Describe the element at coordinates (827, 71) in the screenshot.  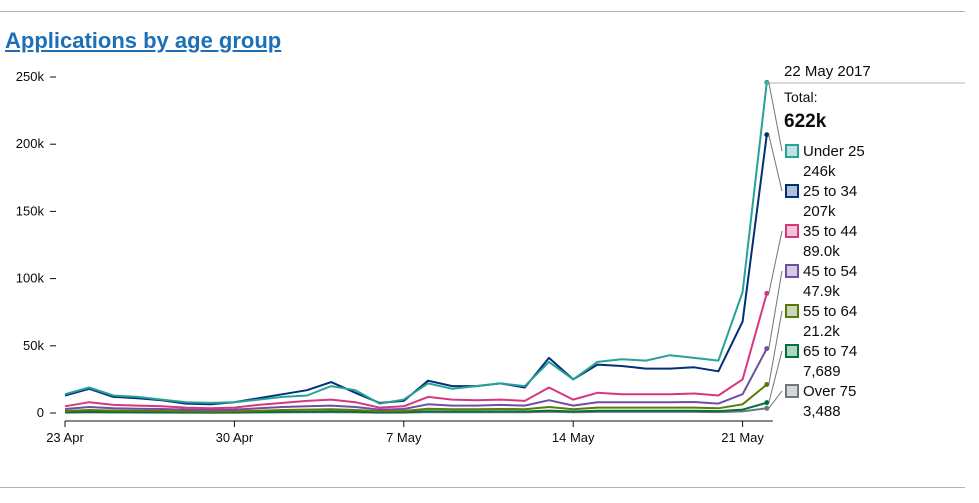
I see `tooltip-date: 22 May 2017` at that location.